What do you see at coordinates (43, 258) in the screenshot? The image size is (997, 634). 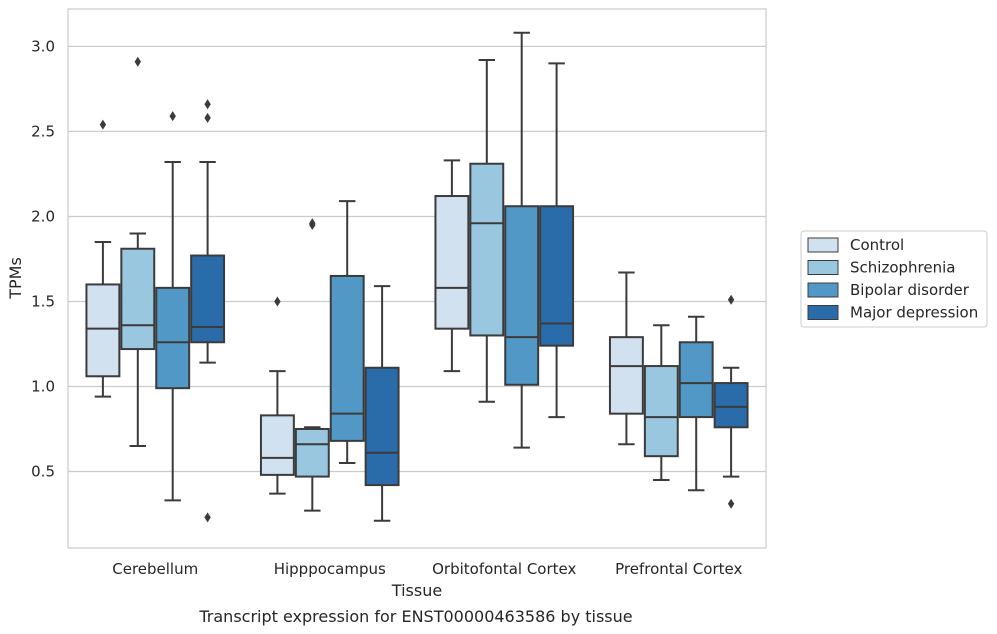 I see `y-tick-labels: 0.5 1.0 1.5 2.0 2.5 3.0` at bounding box center [43, 258].